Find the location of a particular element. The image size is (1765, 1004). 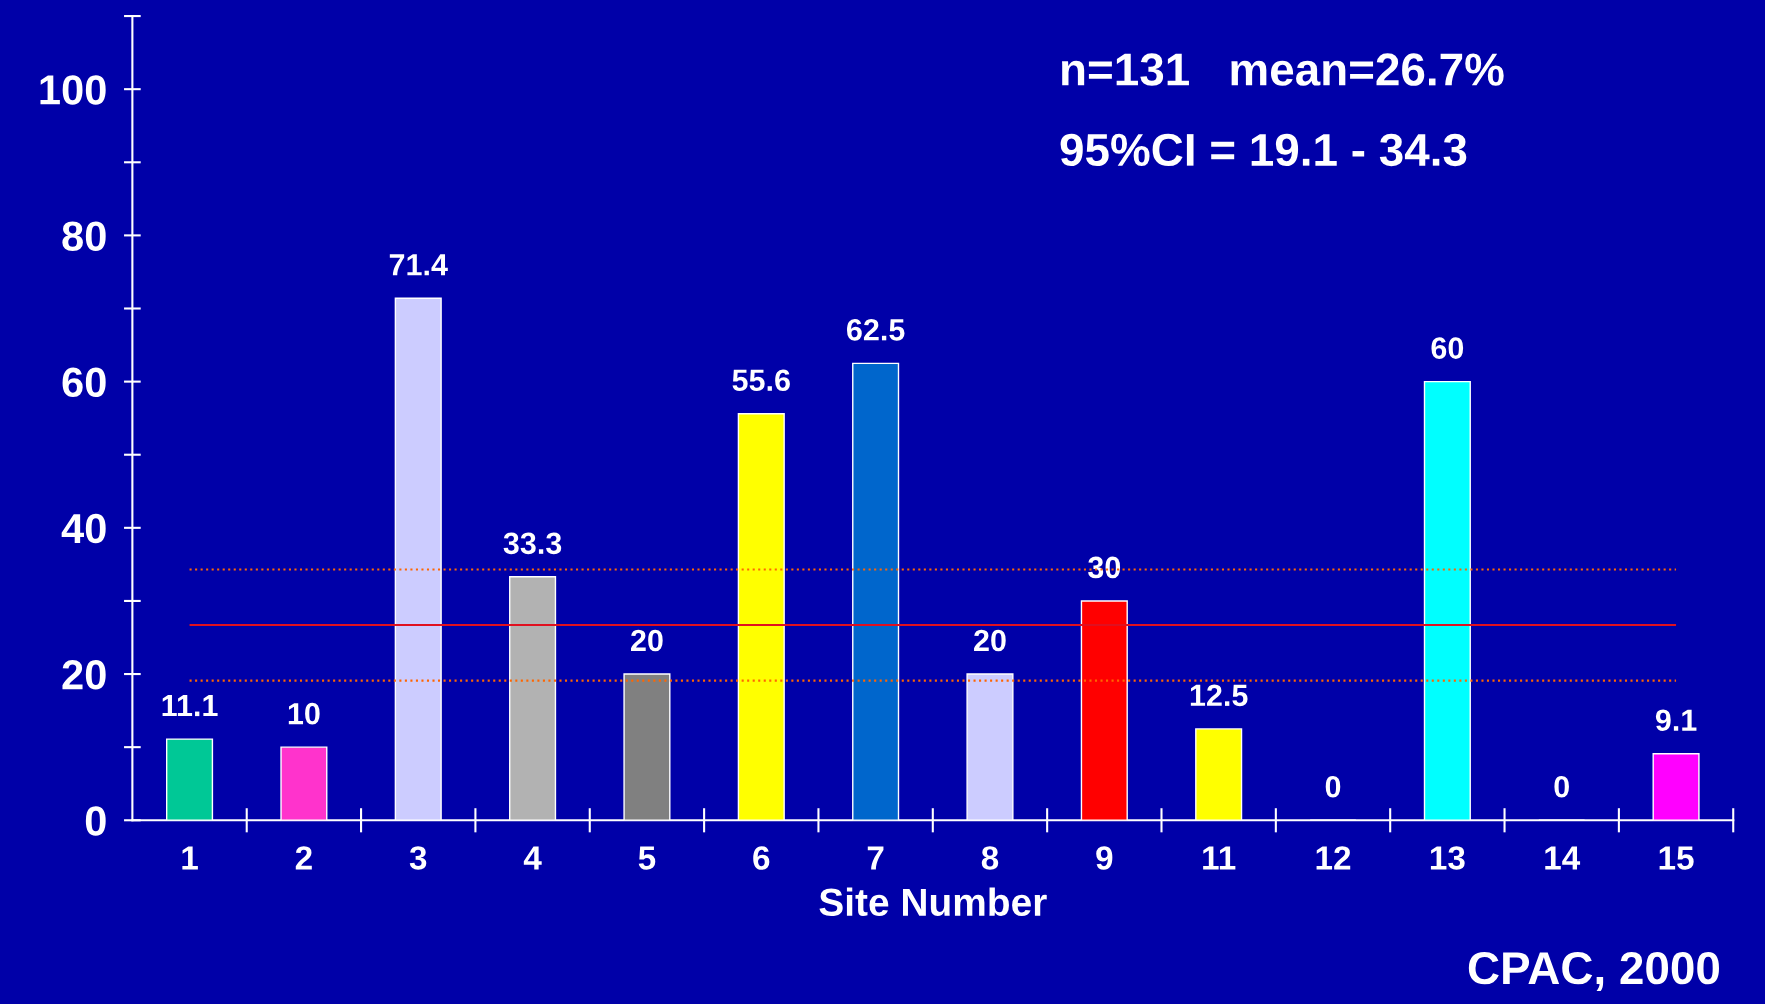

y-tick-label: 100 is located at coordinates (73, 90).